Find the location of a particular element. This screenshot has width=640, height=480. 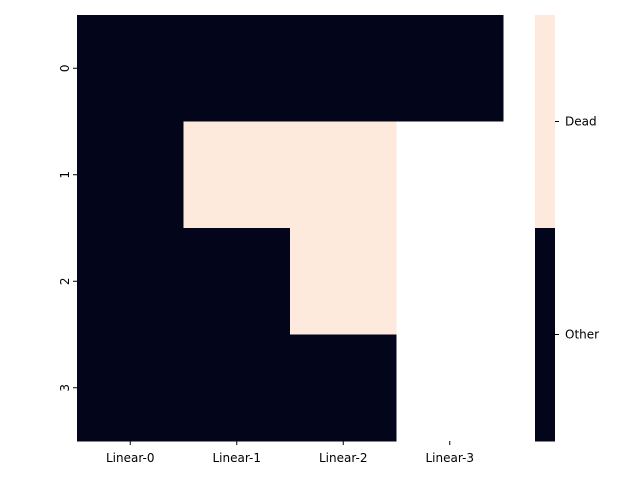

y-tick-label: 2 is located at coordinates (65, 281).